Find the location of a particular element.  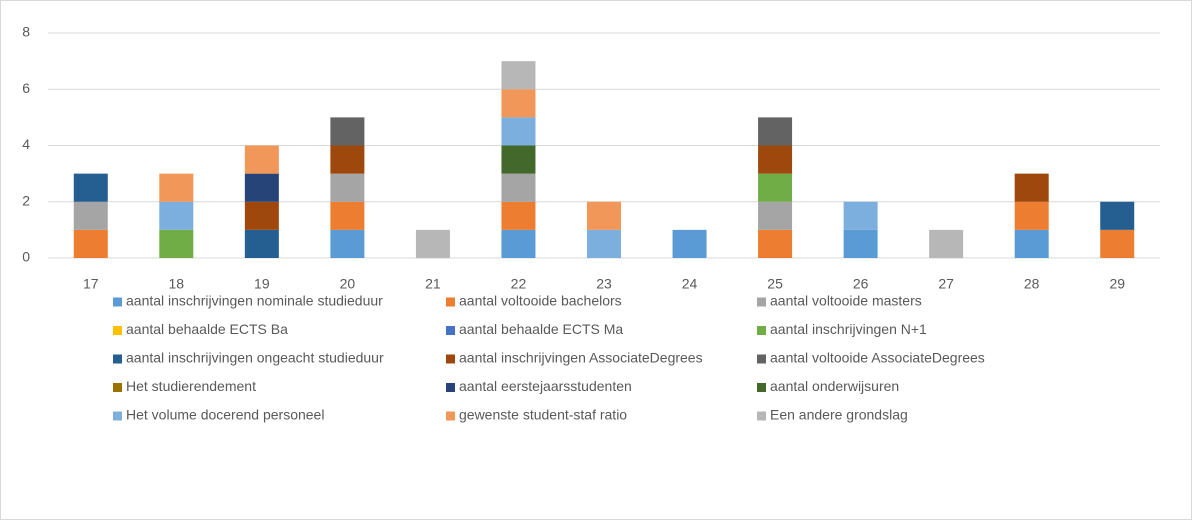

x-tick-label: 20 is located at coordinates (348, 284).